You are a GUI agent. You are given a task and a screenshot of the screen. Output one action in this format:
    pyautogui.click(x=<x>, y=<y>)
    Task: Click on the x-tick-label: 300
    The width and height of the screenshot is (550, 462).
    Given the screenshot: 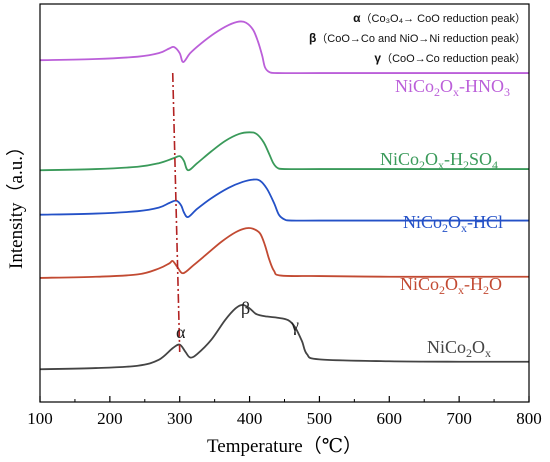 What is the action you would take?
    pyautogui.click(x=180, y=418)
    